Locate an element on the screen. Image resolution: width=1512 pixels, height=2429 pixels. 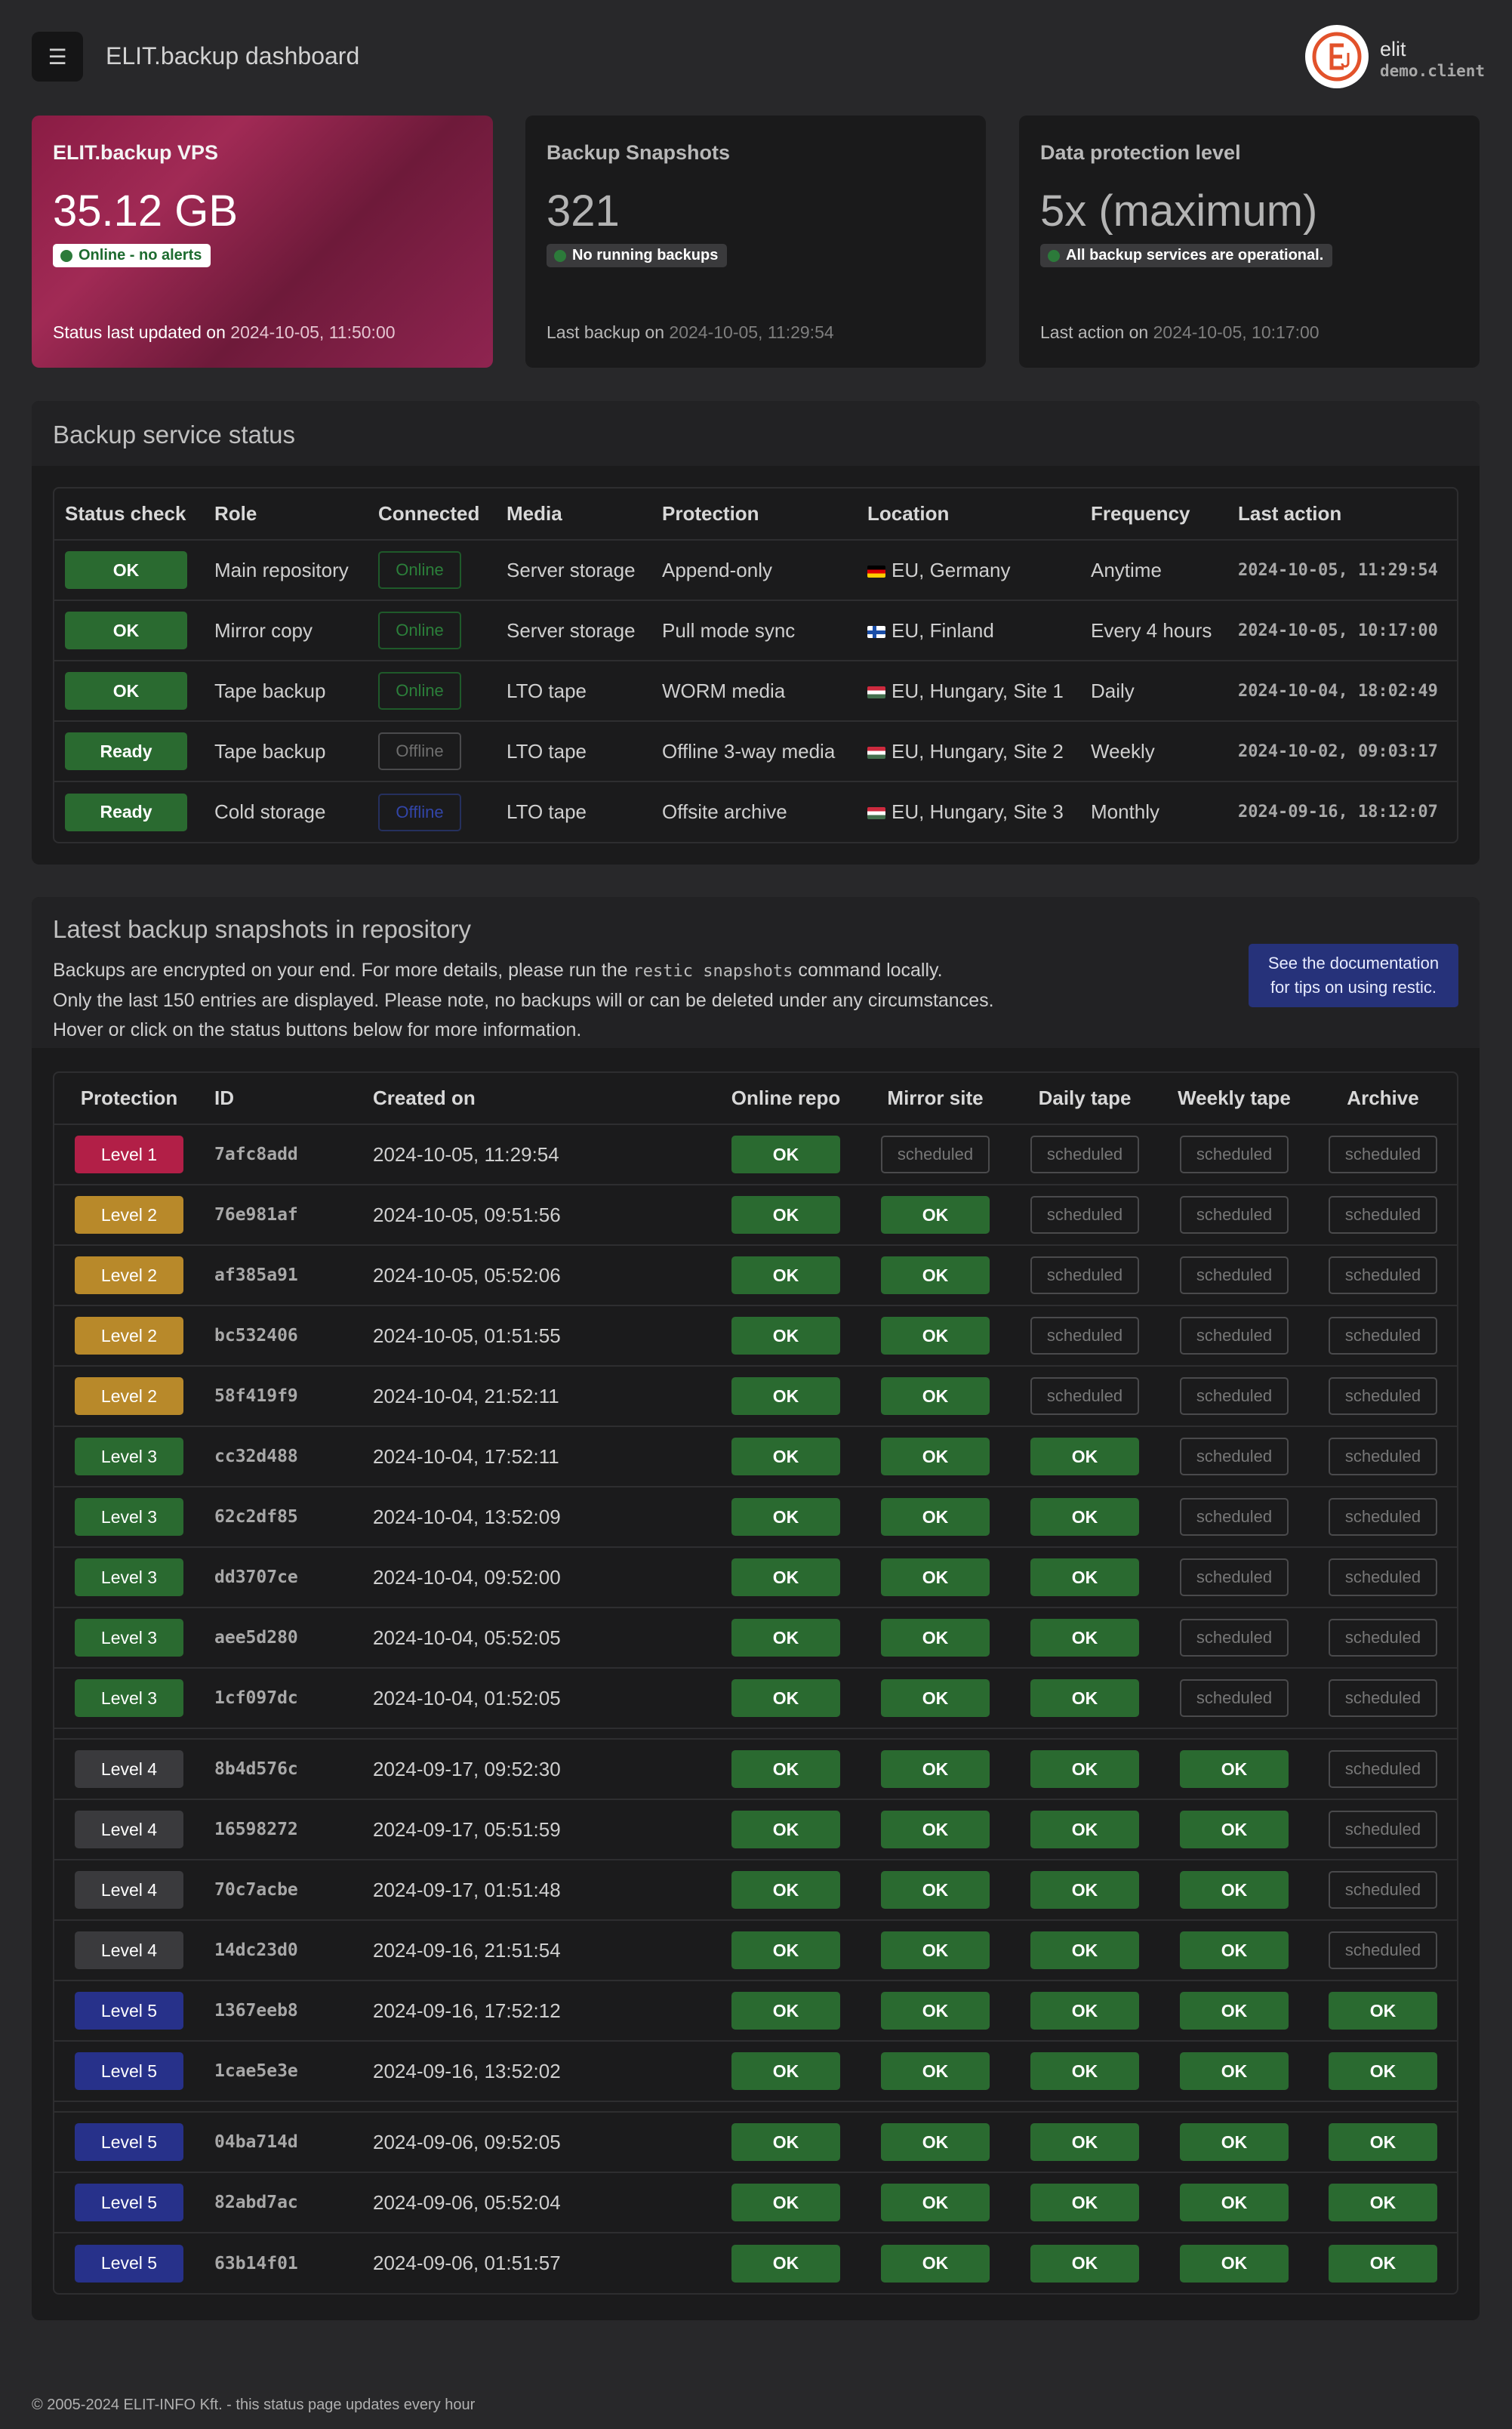
protection-level-badge: Level 1 is located at coordinates (129, 1154).